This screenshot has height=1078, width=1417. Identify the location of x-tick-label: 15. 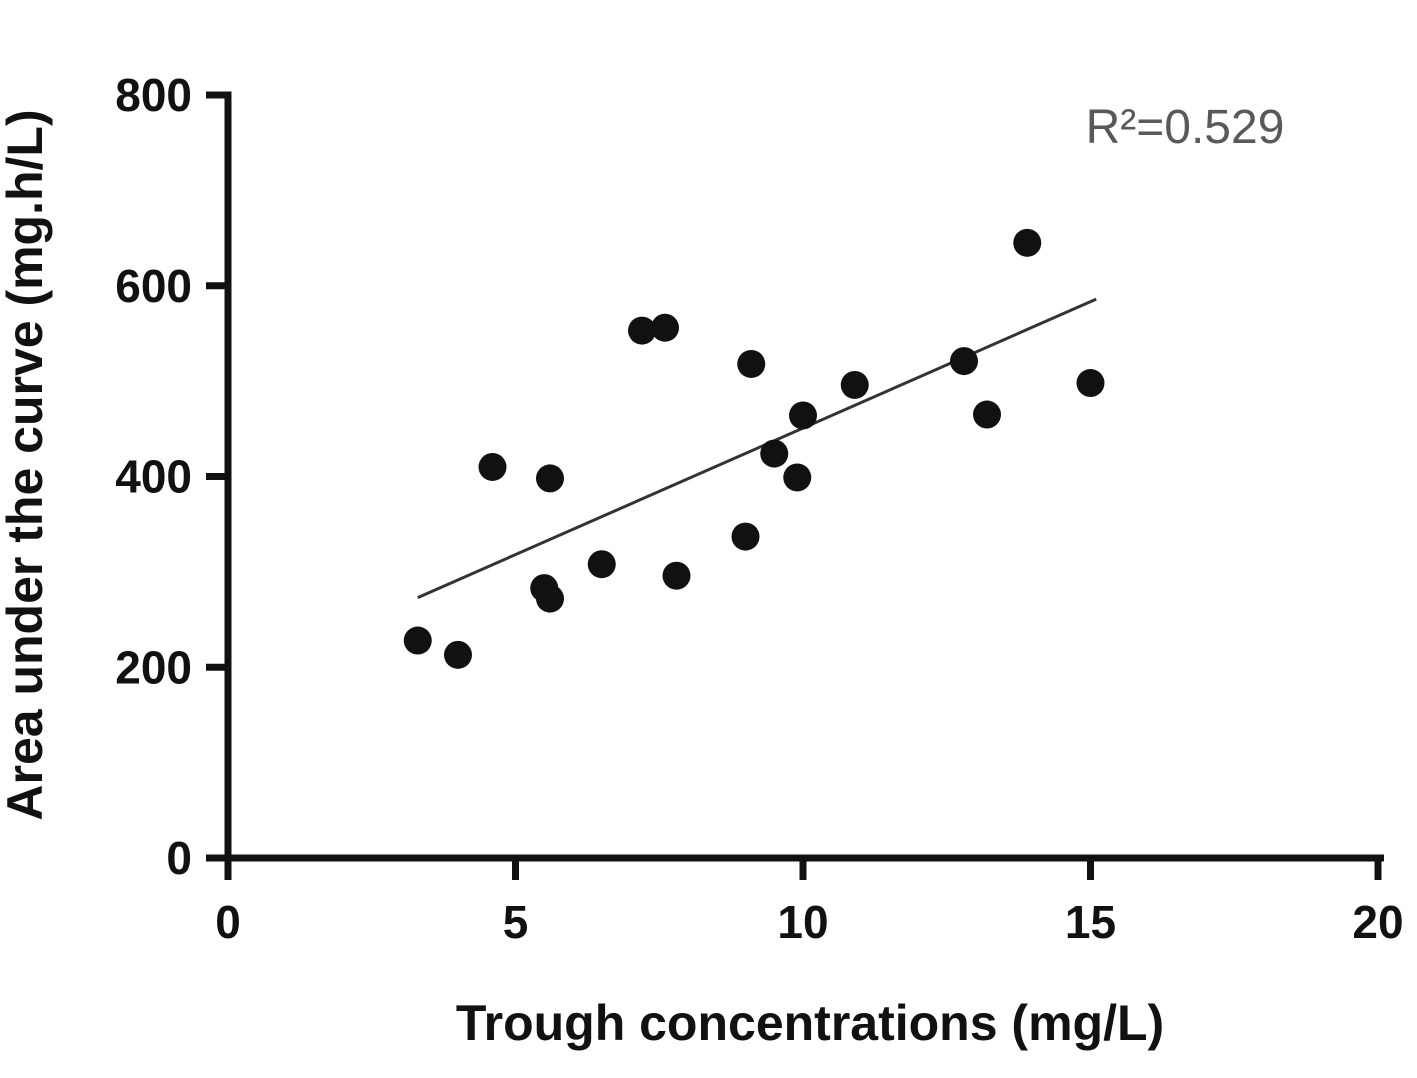
(1090, 922).